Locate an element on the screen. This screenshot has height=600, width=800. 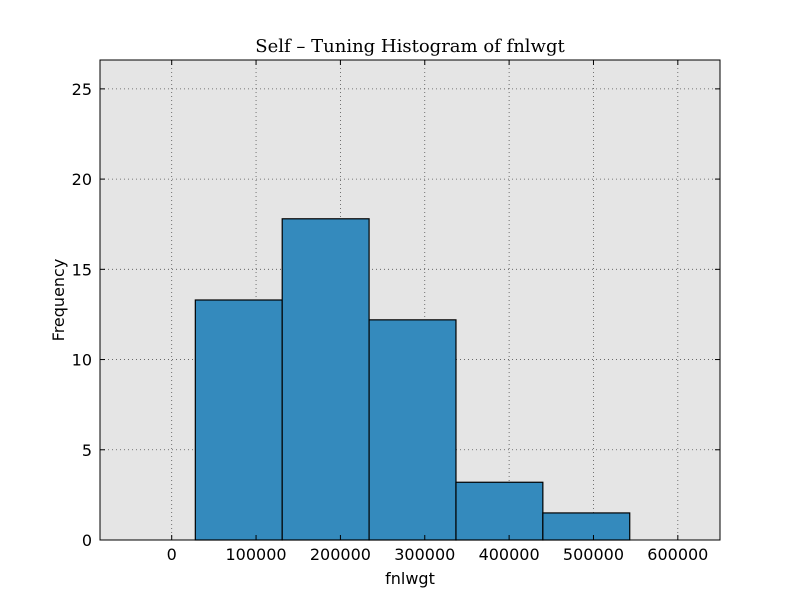
y-tick-label: 25 is located at coordinates (82, 89).